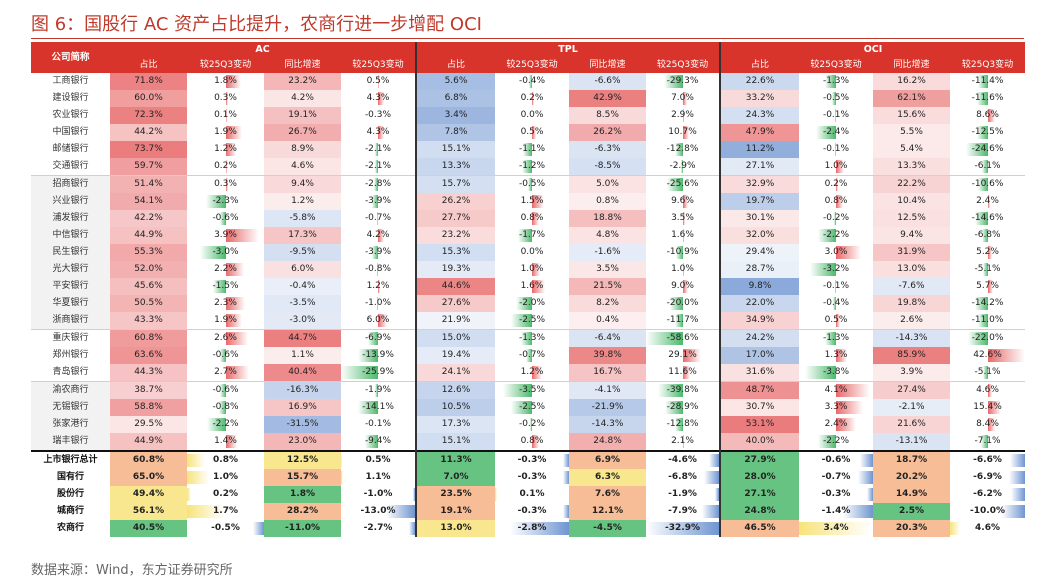 Image resolution: width=1053 pixels, height=585 pixels. What do you see at coordinates (532, 338) in the screenshot?
I see `cell-value: -1.3%` at bounding box center [532, 338].